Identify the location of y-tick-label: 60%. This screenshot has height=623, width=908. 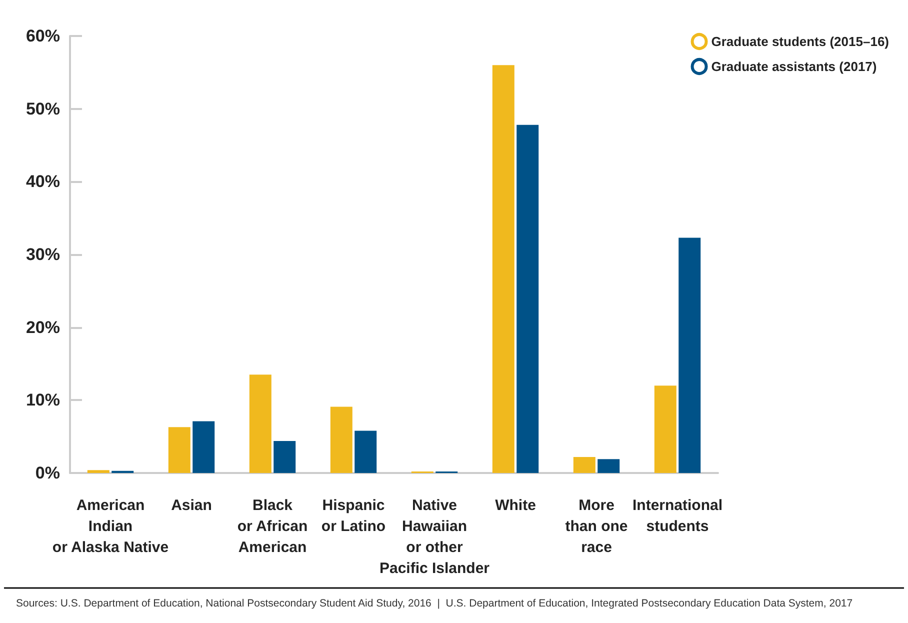
(43, 36).